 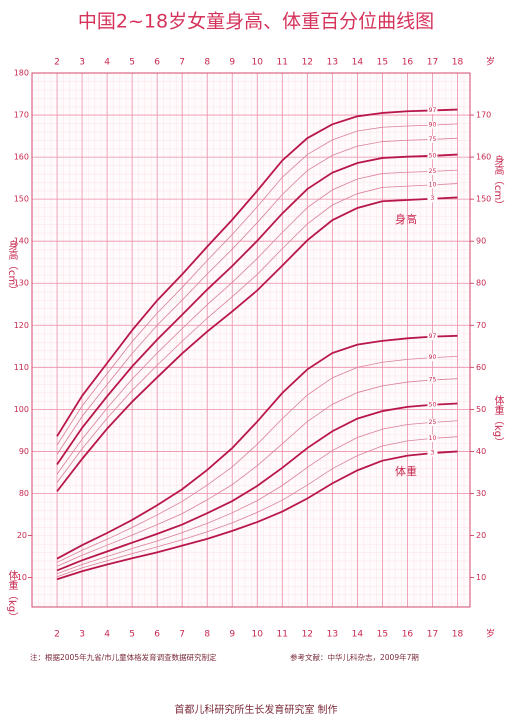 I want to click on percentile-curve, so click(x=257, y=515).